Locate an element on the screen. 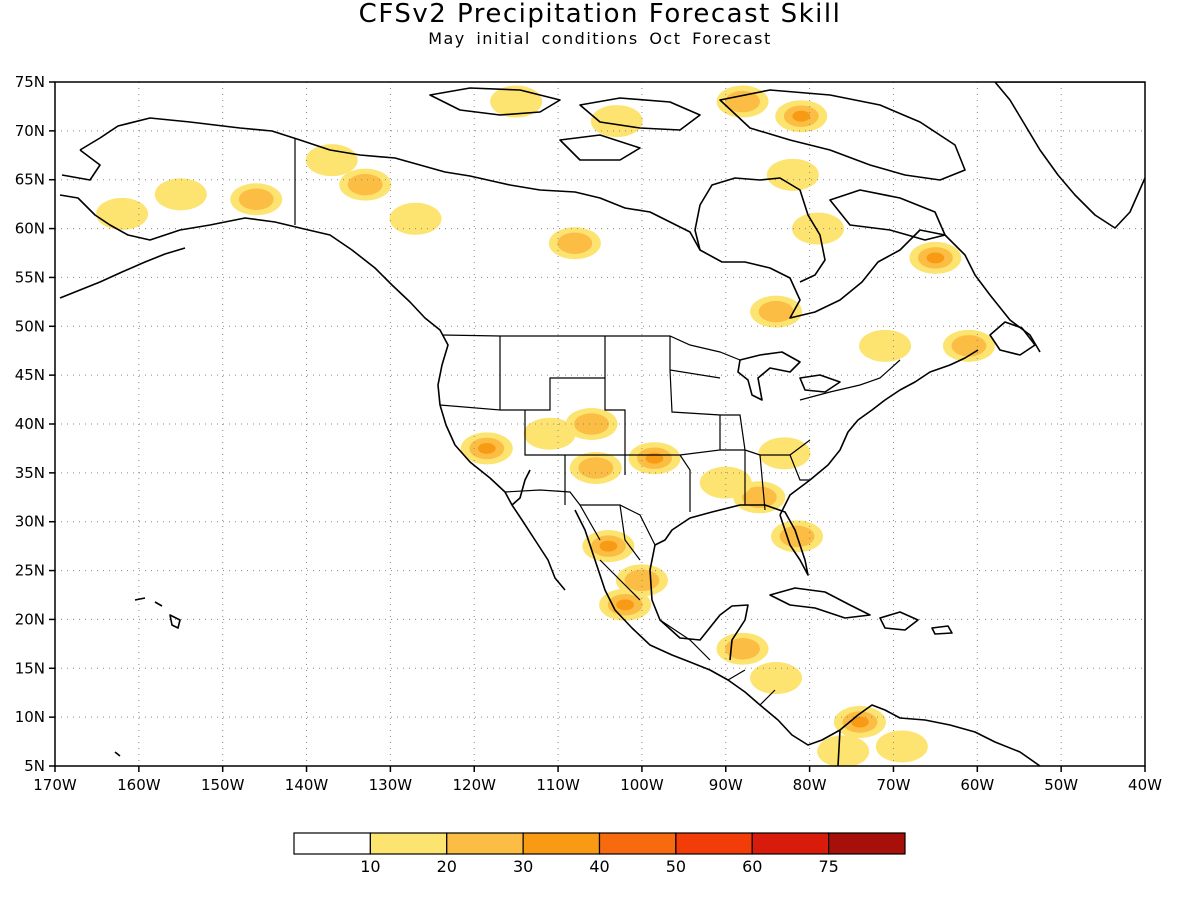 This screenshot has width=1200, height=900. colorbar: 10 20 30 40 50 60 75 is located at coordinates (599, 854).